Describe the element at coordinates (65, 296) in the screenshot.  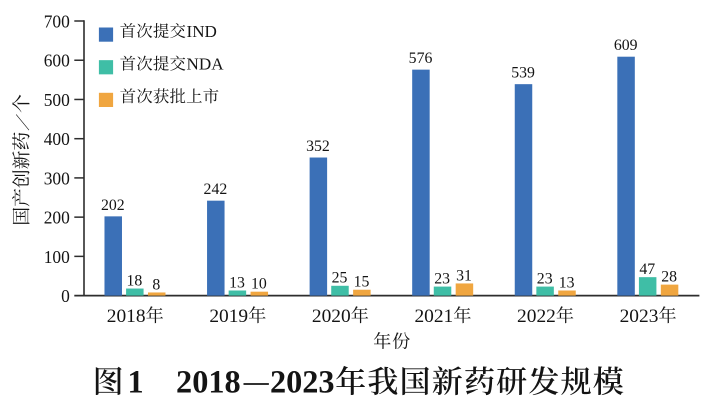
I see `svg-text: 0` at that location.